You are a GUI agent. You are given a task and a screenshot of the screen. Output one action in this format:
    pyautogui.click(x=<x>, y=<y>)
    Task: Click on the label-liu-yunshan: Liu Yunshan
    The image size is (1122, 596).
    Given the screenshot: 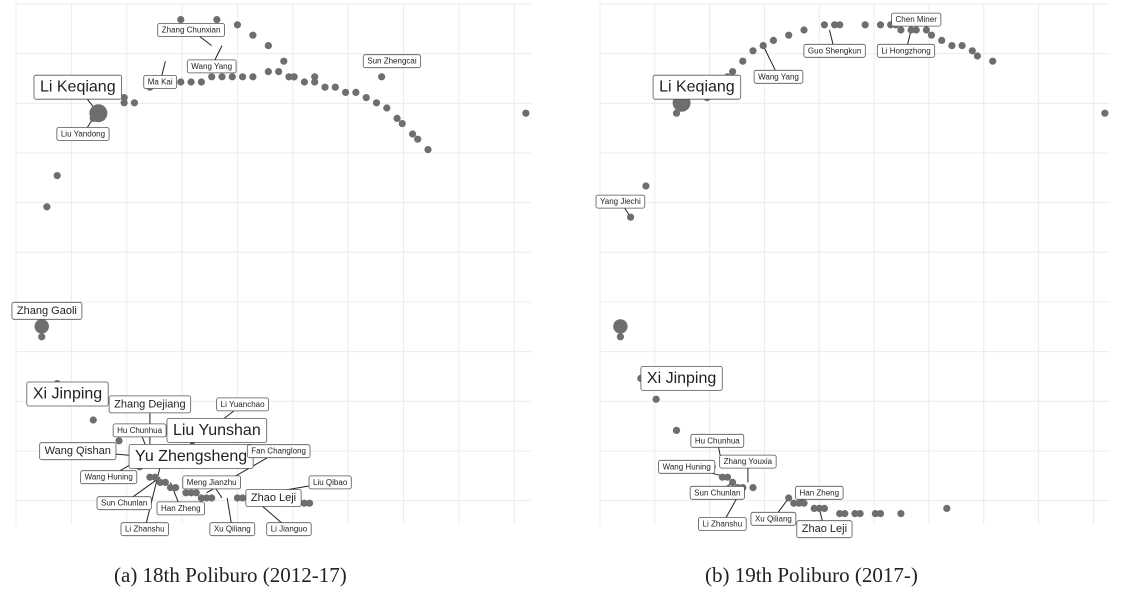 What is the action you would take?
    pyautogui.click(x=217, y=430)
    